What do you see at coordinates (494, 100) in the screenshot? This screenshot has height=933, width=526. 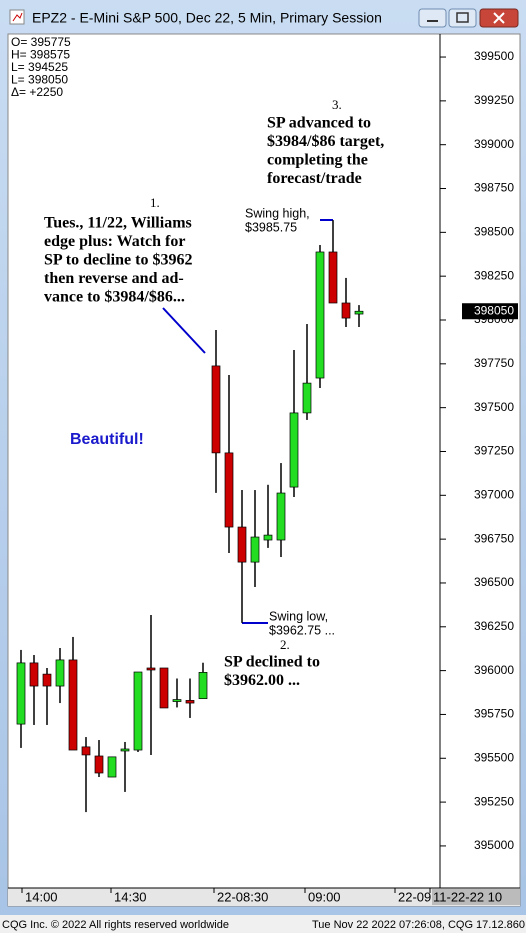 I see `y-tick-label: 399250` at bounding box center [494, 100].